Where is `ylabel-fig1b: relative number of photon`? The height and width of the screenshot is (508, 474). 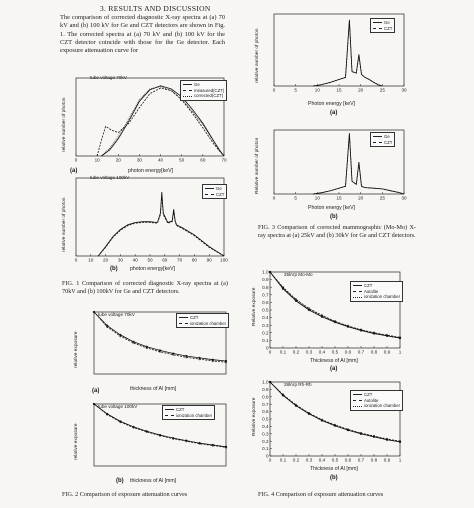 ylabel-fig1b: relative number of photon is located at coordinates (64, 224).